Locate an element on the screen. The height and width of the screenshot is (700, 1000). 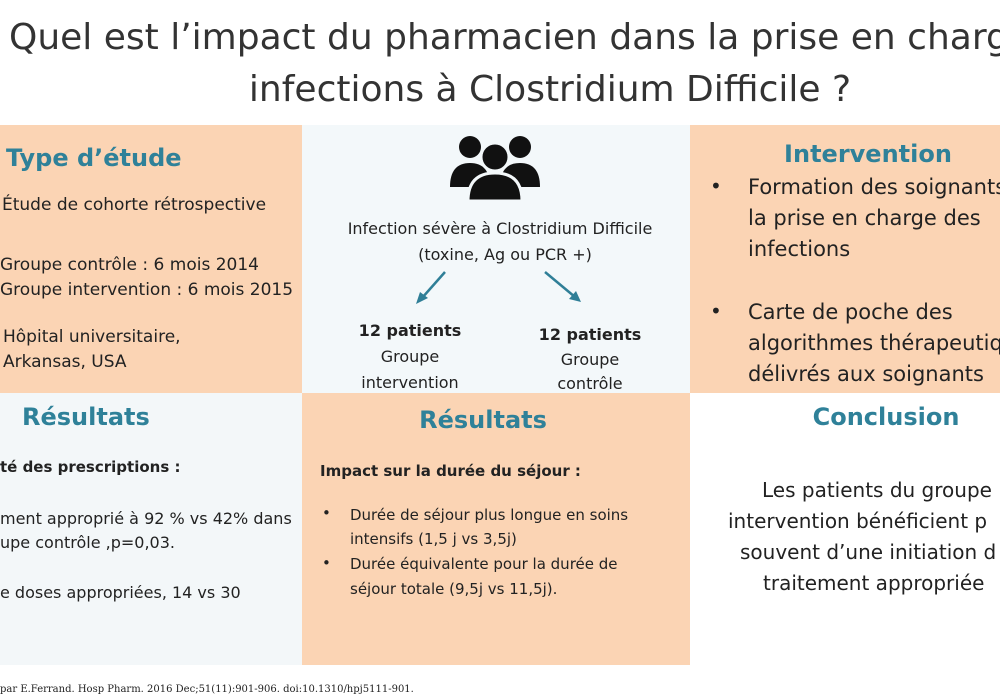
subheading: té des prescriptions : is located at coordinates (90, 467).